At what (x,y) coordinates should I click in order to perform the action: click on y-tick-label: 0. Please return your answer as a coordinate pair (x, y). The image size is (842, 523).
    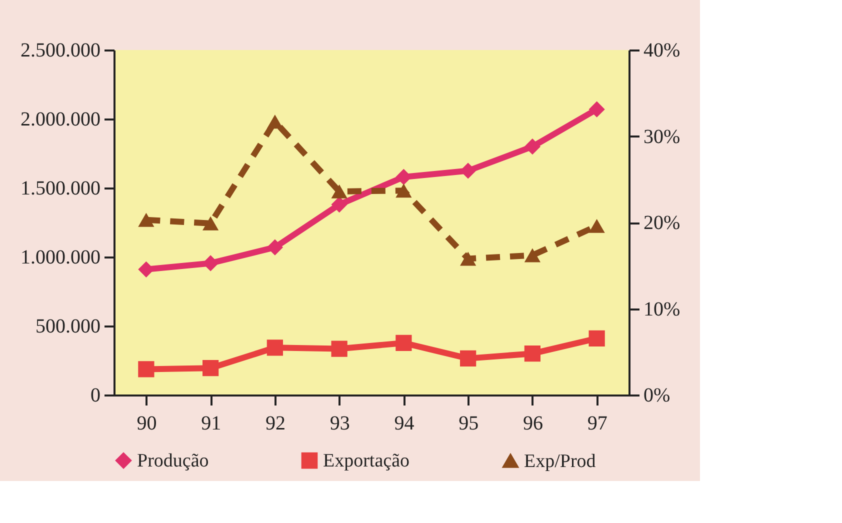
    Looking at the image, I should click on (95, 395).